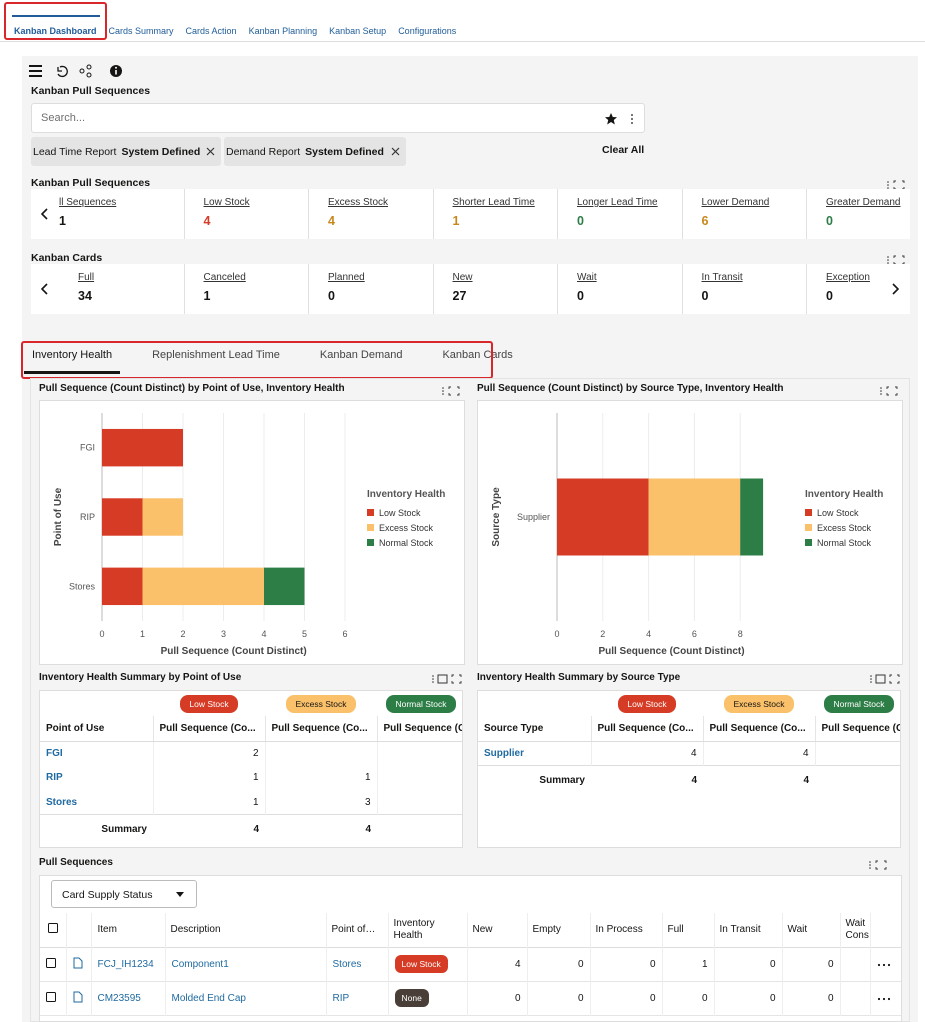 This screenshot has width=925, height=1022. I want to click on y-axis-title: Source Type, so click(496, 517).